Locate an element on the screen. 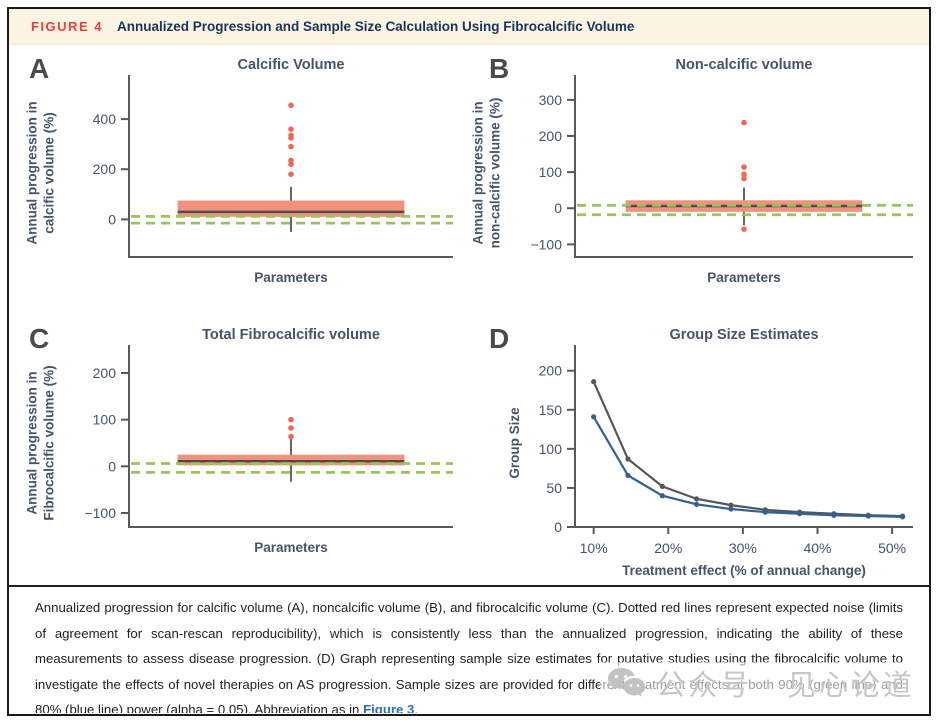  svg-text: 50% is located at coordinates (892, 548).